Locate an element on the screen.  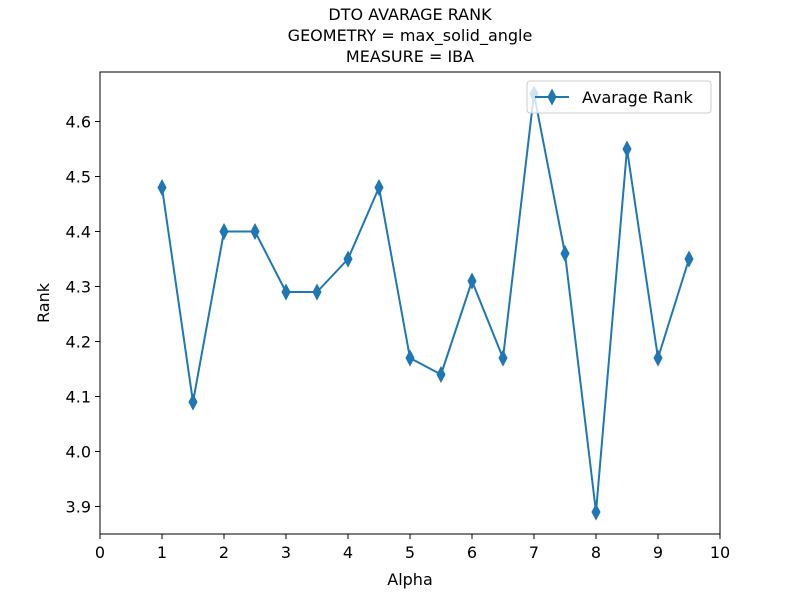
x-tick-label: 10 is located at coordinates (720, 552).